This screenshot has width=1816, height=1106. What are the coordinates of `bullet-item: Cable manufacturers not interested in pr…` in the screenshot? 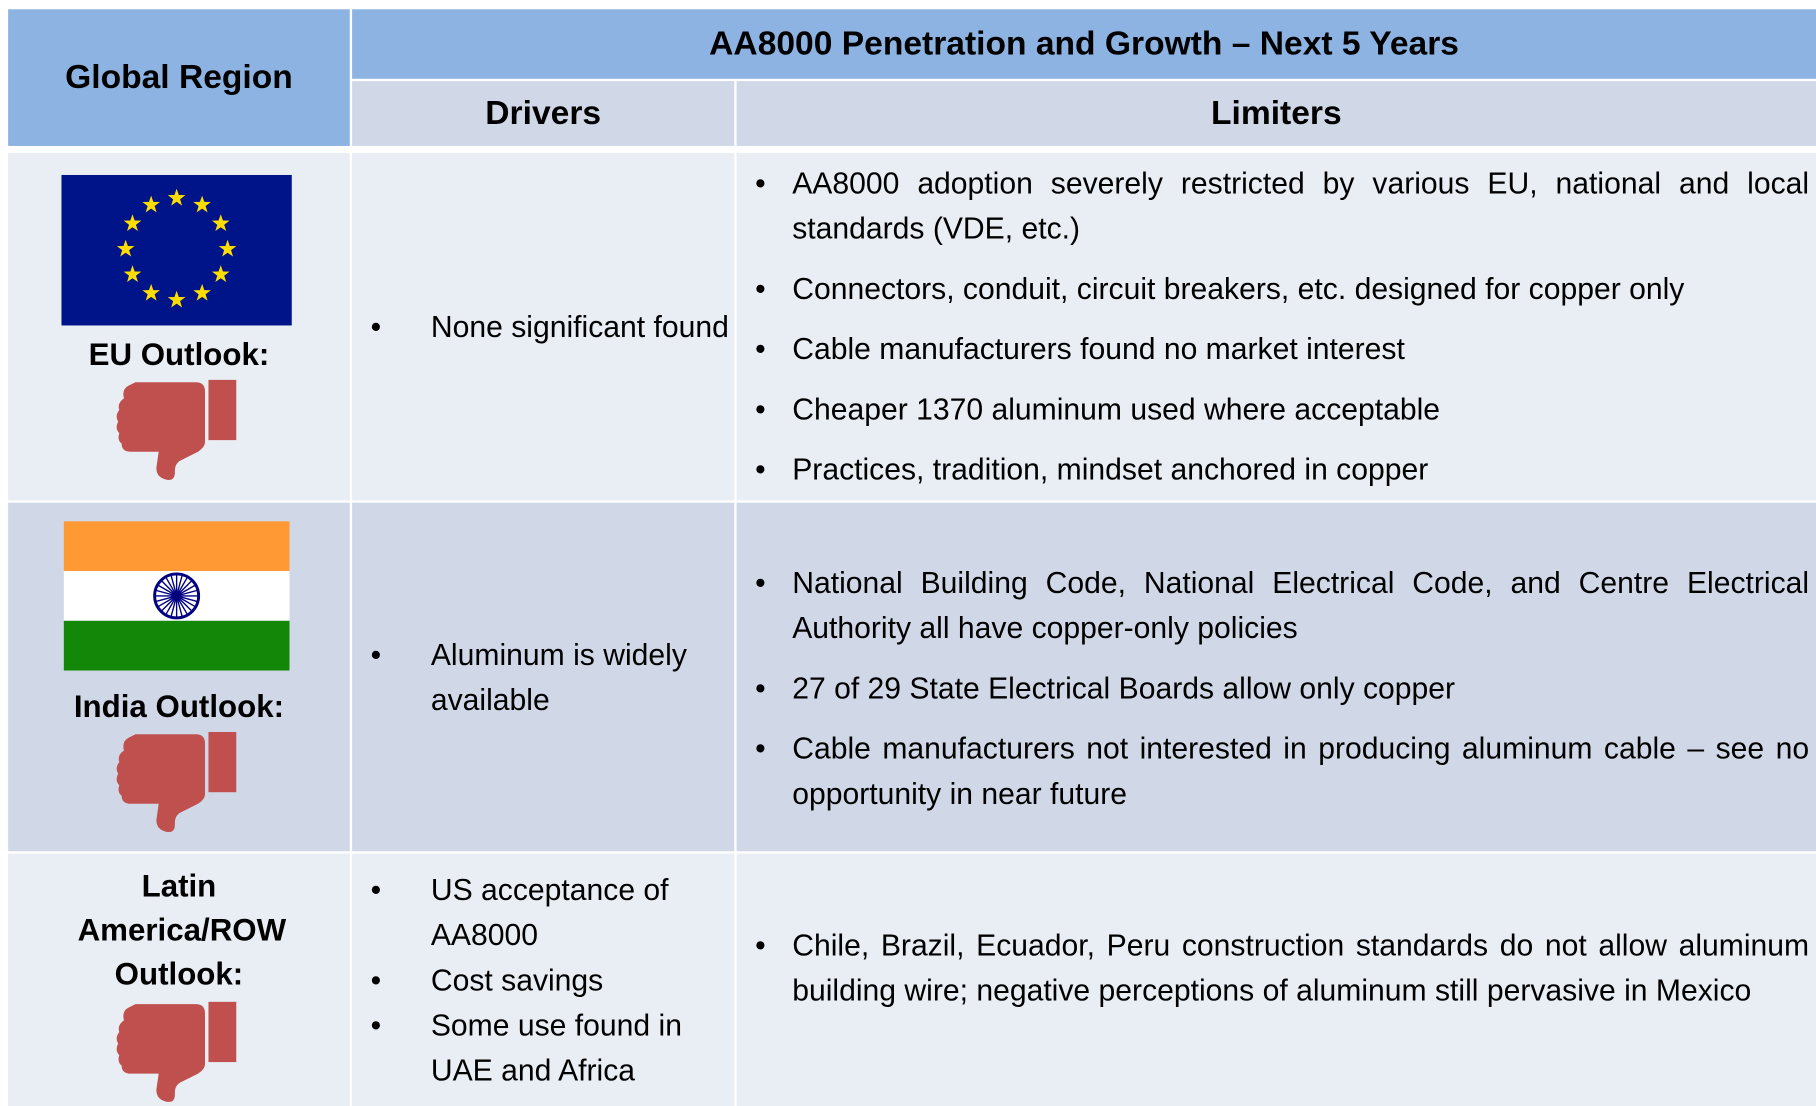 It's located at (1276, 771).